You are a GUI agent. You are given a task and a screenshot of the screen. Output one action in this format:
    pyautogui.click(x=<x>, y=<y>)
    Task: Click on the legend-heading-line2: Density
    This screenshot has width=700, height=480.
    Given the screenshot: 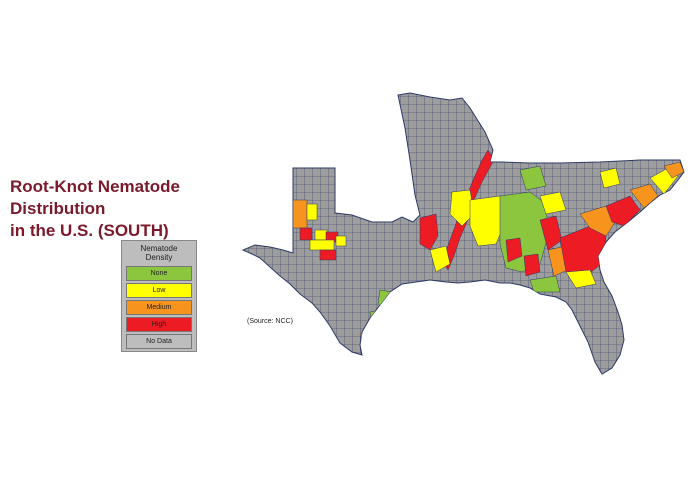 What is the action you would take?
    pyautogui.click(x=159, y=257)
    